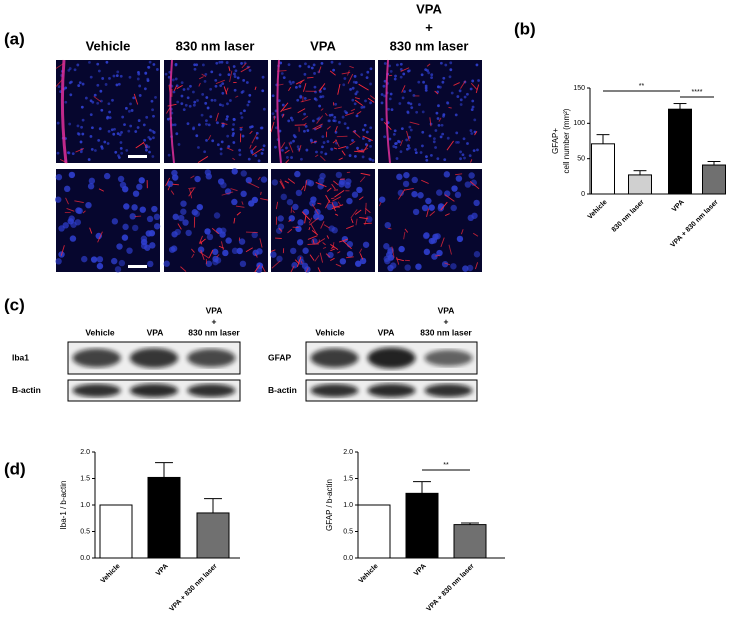  Describe the element at coordinates (420, 570) in the screenshot. I see `x-tick-label: VPA` at that location.